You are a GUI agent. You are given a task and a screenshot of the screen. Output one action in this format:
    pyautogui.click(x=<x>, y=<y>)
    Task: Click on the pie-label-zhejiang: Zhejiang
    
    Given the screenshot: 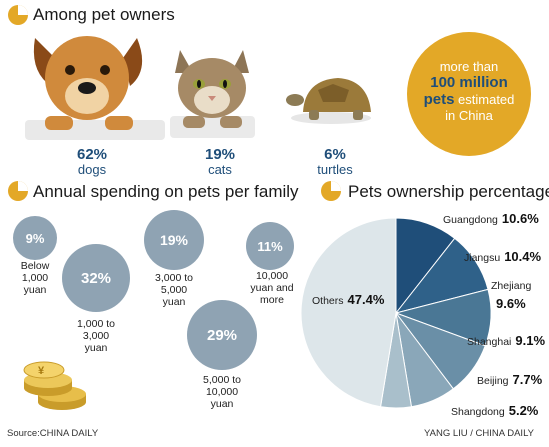 What is the action you would take?
    pyautogui.click(x=511, y=286)
    